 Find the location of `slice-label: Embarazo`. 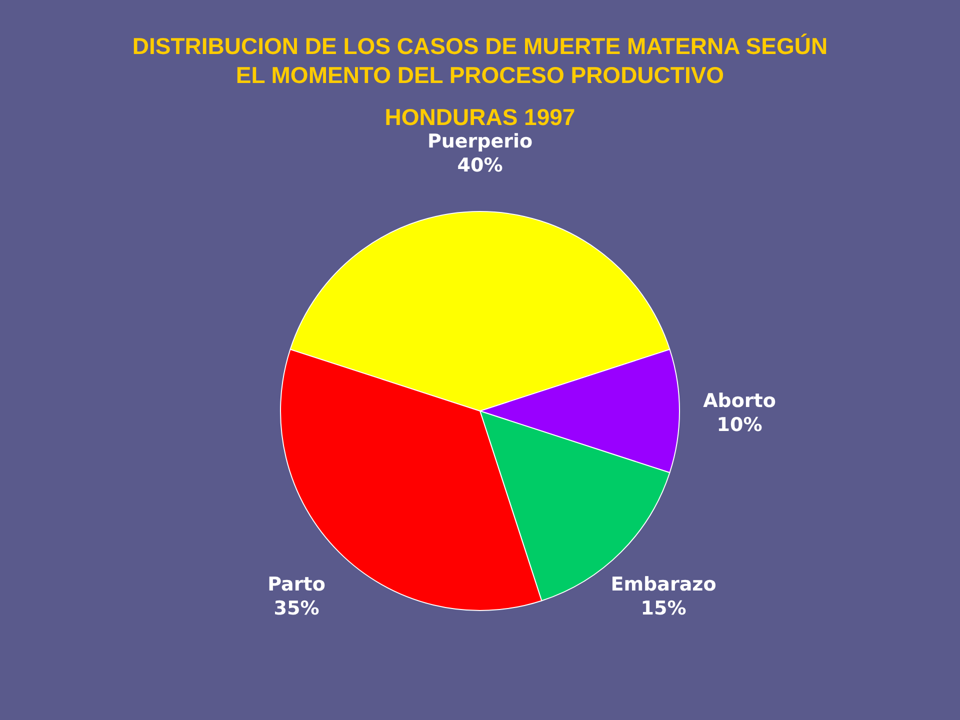

slice-label: Embarazo is located at coordinates (663, 584).